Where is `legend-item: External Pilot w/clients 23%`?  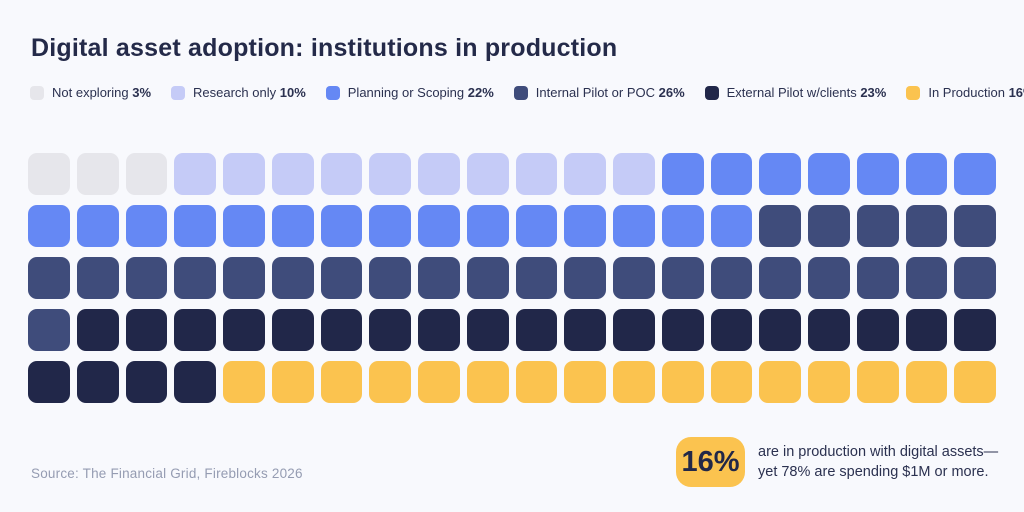
legend-item: External Pilot w/clients 23% is located at coordinates (795, 92).